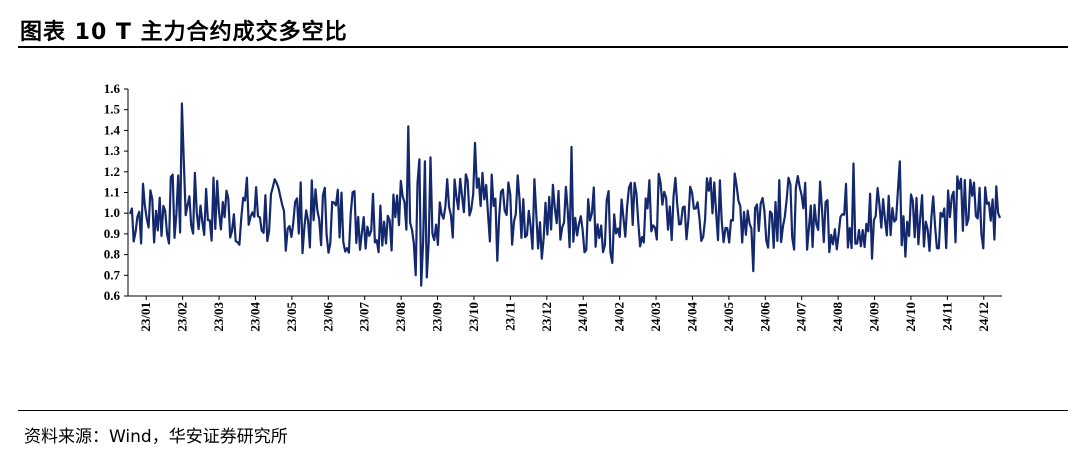 Image resolution: width=1080 pixels, height=453 pixels. Describe the element at coordinates (400, 317) in the screenshot. I see `x-tick-label: 23/08` at that location.